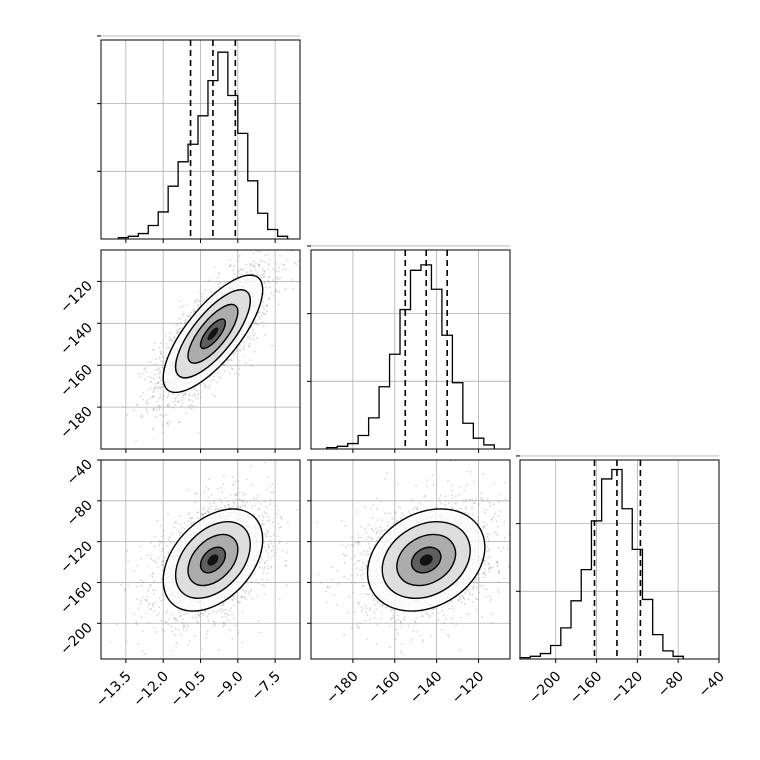  I want to click on x-tick-label: −80, so click(671, 685).